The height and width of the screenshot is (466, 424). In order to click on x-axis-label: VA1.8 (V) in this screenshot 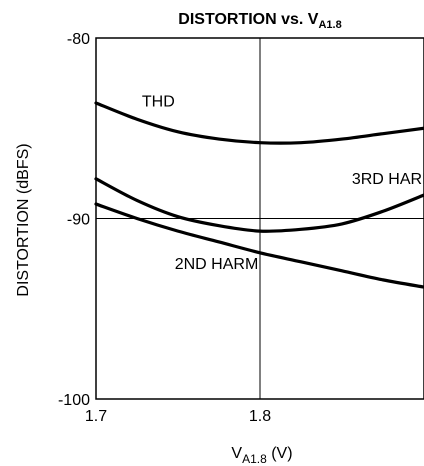, I will do `click(261, 455)`.